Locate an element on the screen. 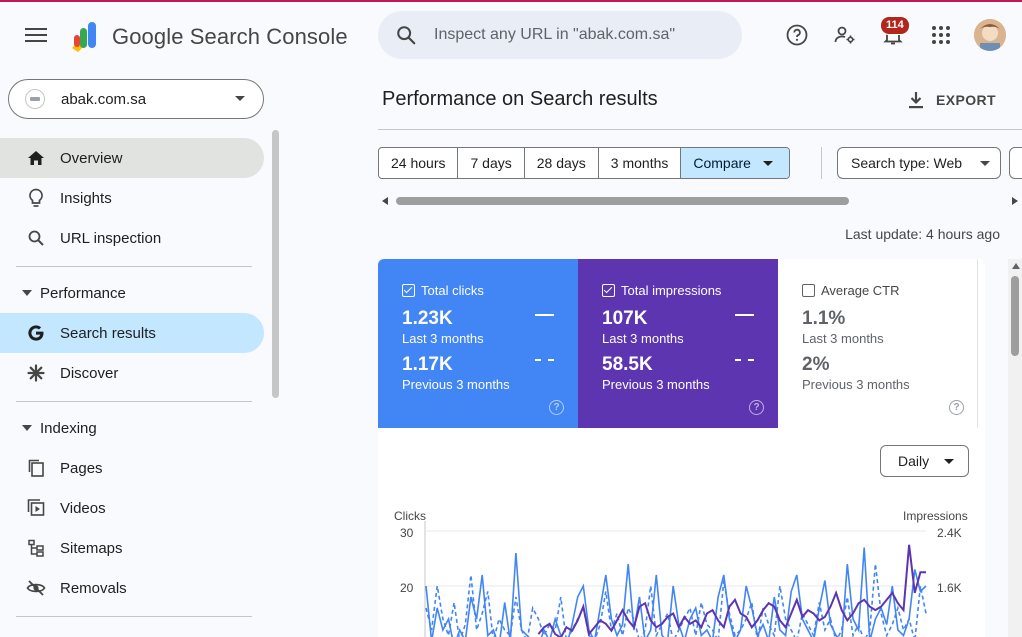 This screenshot has width=1022, height=637. url-inspect-search is located at coordinates (560, 35).